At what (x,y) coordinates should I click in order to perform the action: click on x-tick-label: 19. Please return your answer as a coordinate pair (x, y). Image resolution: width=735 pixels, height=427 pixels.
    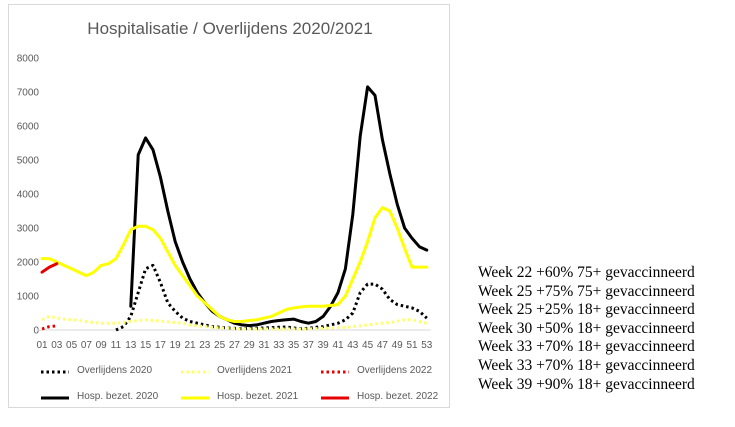
    Looking at the image, I should click on (176, 345).